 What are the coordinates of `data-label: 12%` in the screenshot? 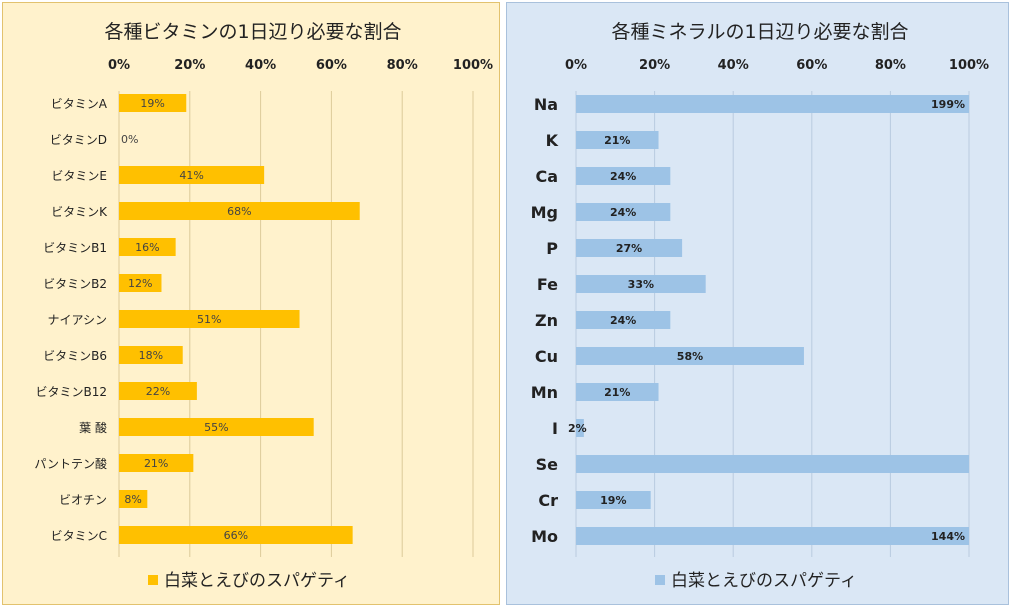 It's located at (140, 283).